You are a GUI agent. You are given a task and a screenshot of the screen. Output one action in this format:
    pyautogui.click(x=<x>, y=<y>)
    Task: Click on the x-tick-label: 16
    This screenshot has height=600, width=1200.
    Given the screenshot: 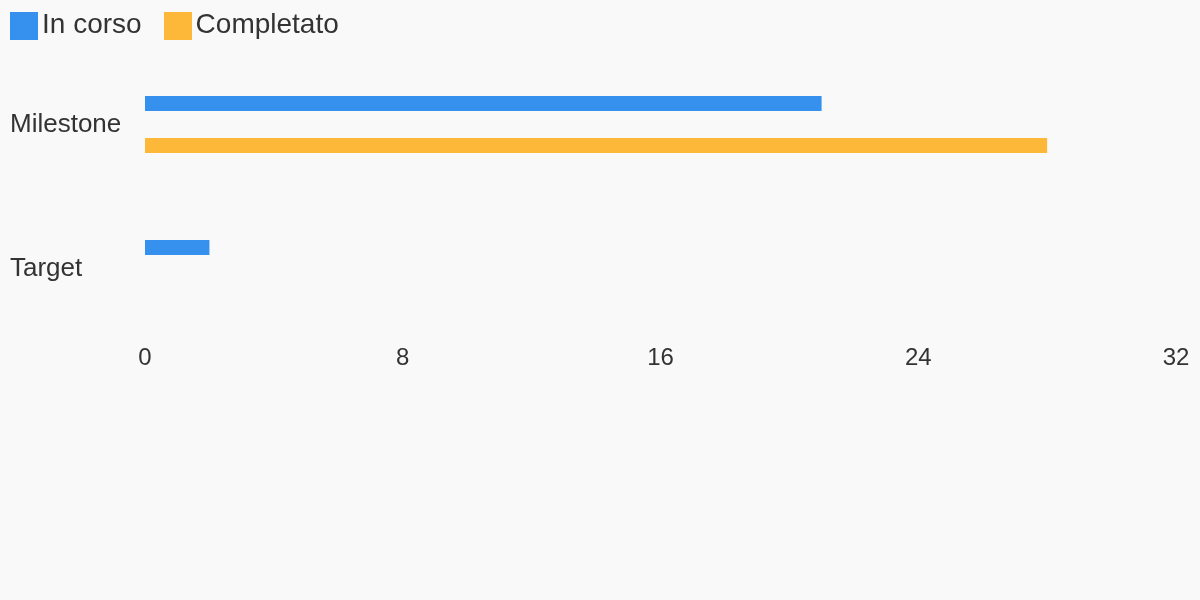 What is the action you would take?
    pyautogui.click(x=660, y=357)
    